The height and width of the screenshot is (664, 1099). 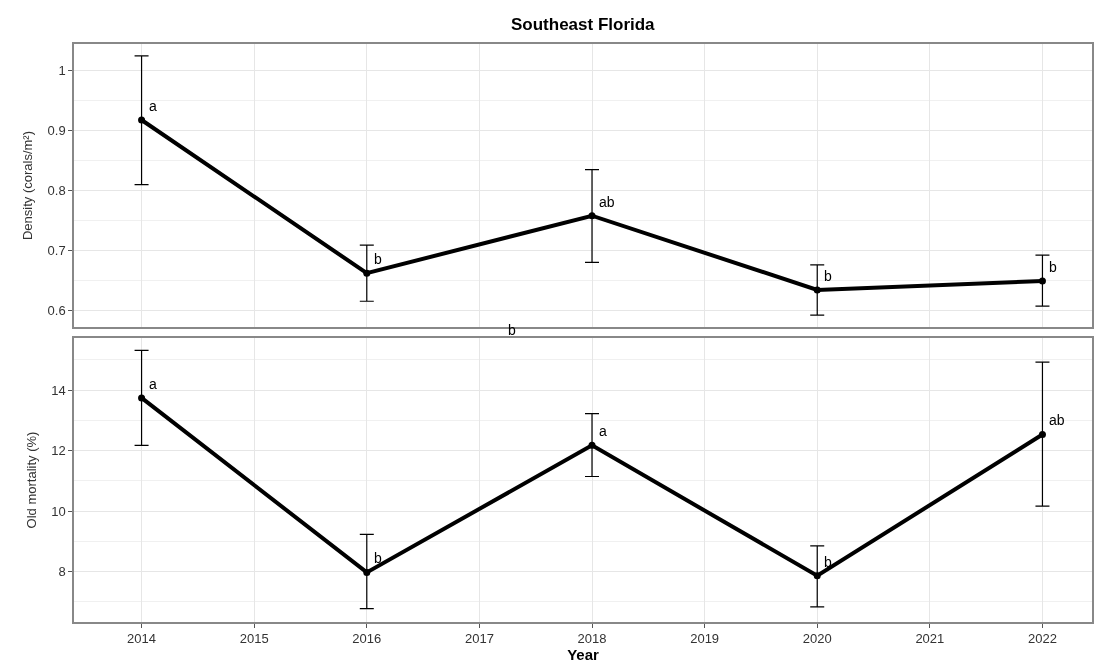 I want to click on x-axis-title: Year, so click(x=583, y=655).